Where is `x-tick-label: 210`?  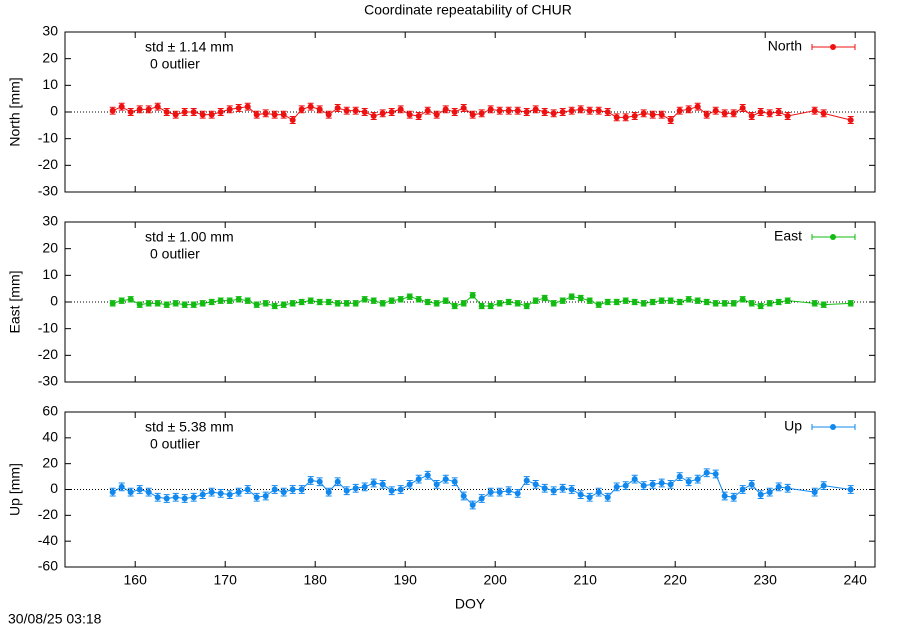
x-tick-label: 210 is located at coordinates (586, 580).